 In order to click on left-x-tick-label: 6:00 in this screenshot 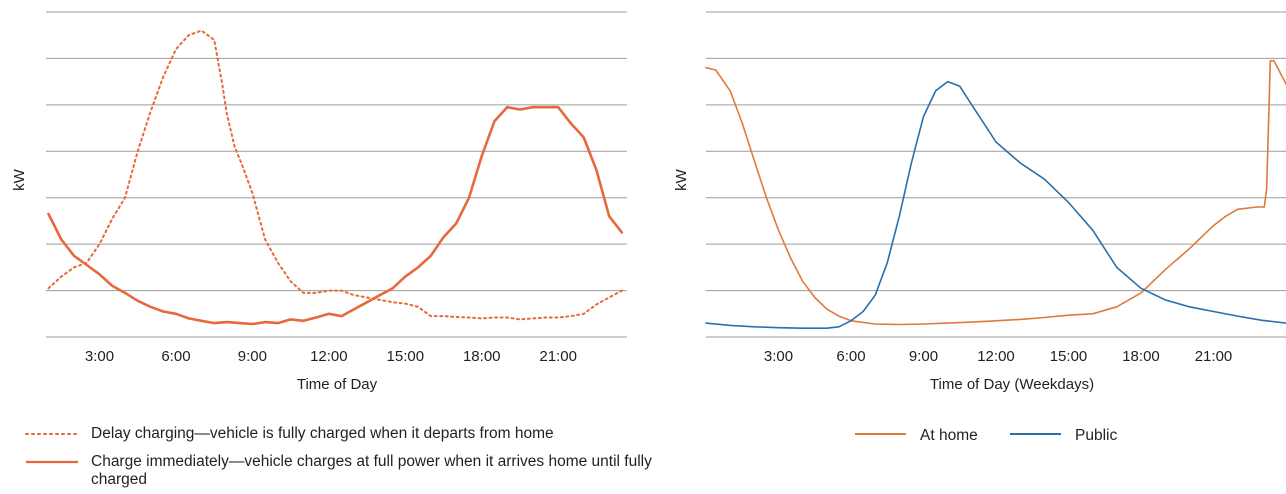, I will do `click(175, 356)`.